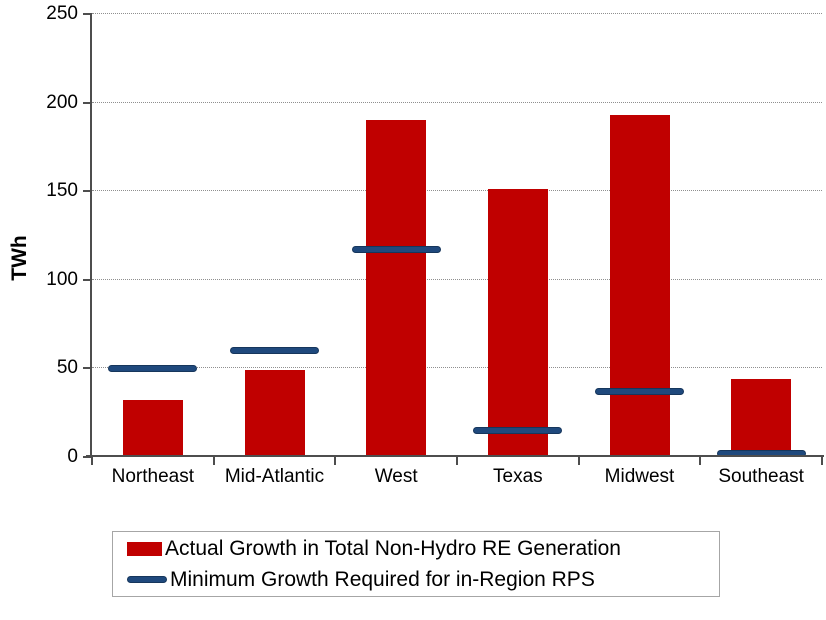  What do you see at coordinates (761, 476) in the screenshot?
I see `x-label-southeast: Southeast` at bounding box center [761, 476].